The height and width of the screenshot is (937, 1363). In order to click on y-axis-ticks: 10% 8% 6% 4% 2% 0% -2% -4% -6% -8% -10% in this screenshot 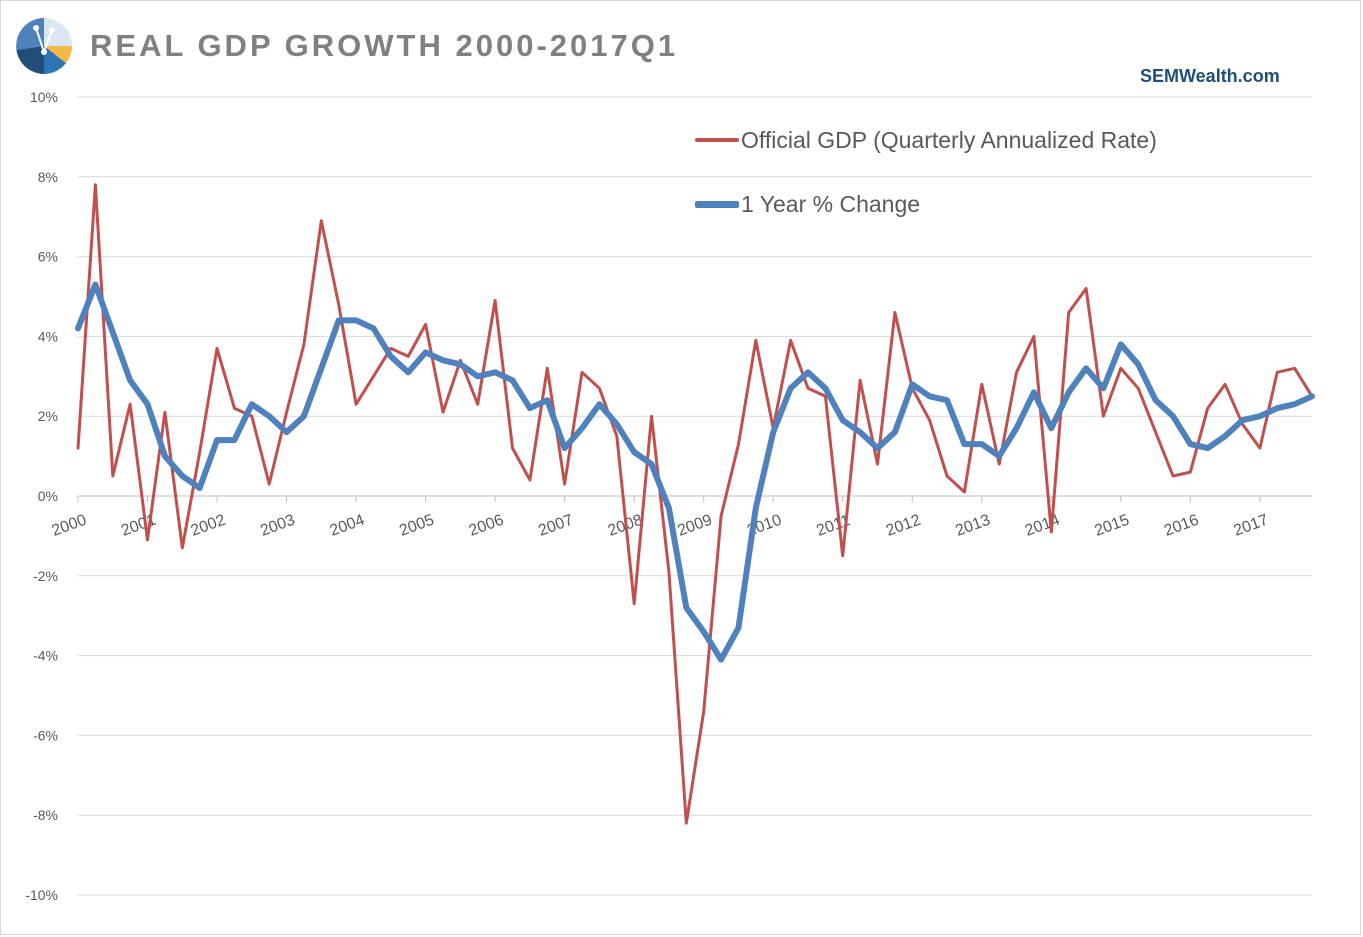, I will do `click(41, 496)`.